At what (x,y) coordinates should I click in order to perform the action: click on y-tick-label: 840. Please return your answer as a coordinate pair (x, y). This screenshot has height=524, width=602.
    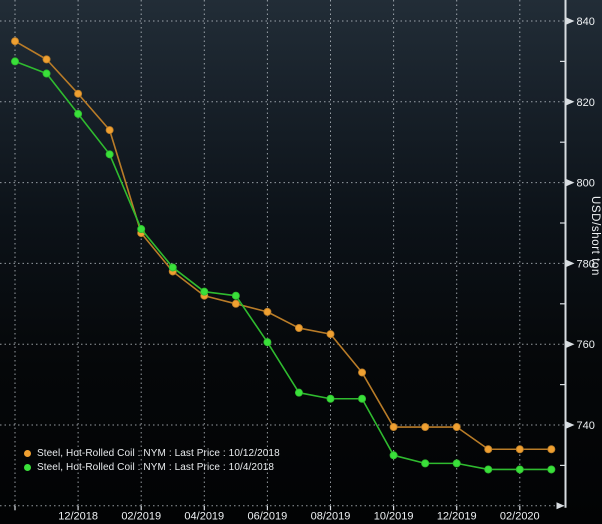
    Looking at the image, I should click on (586, 22).